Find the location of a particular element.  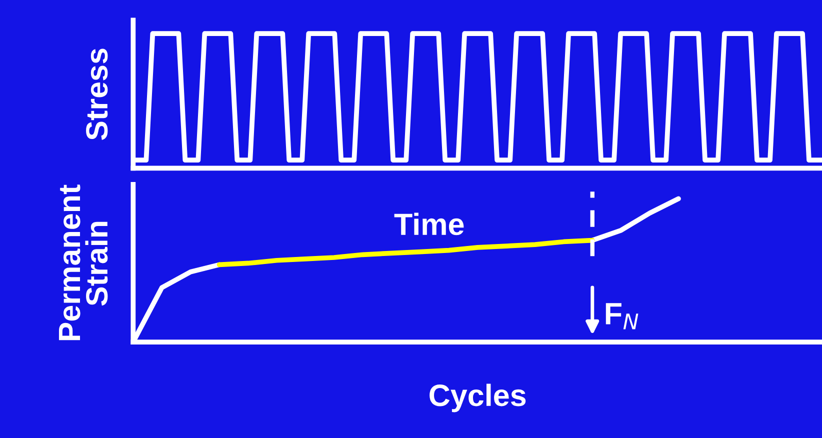

x-axis-title: Cycles is located at coordinates (478, 398).